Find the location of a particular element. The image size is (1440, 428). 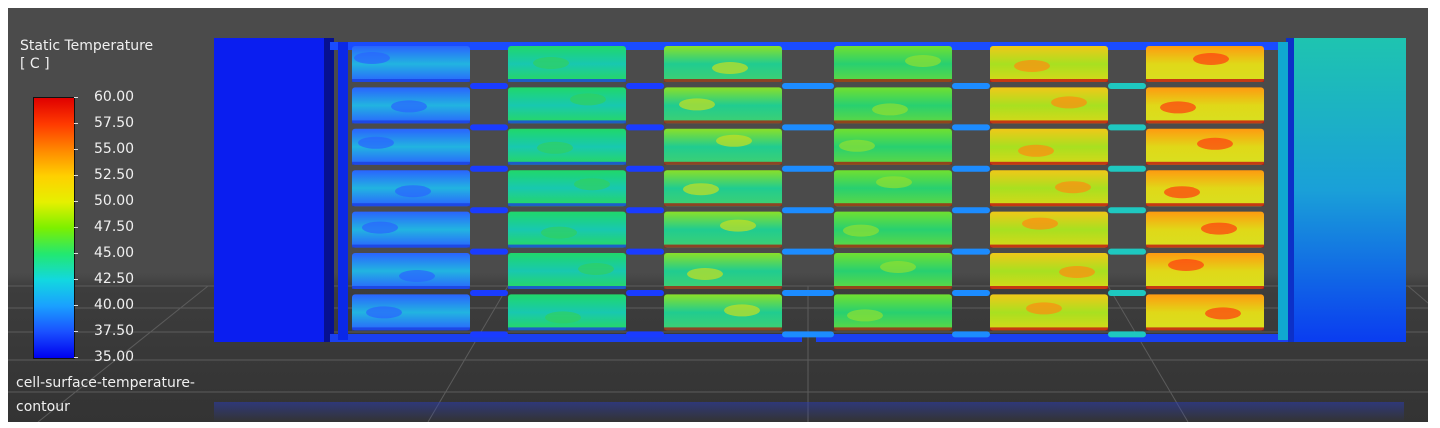

floor-reflection is located at coordinates (809, 412).